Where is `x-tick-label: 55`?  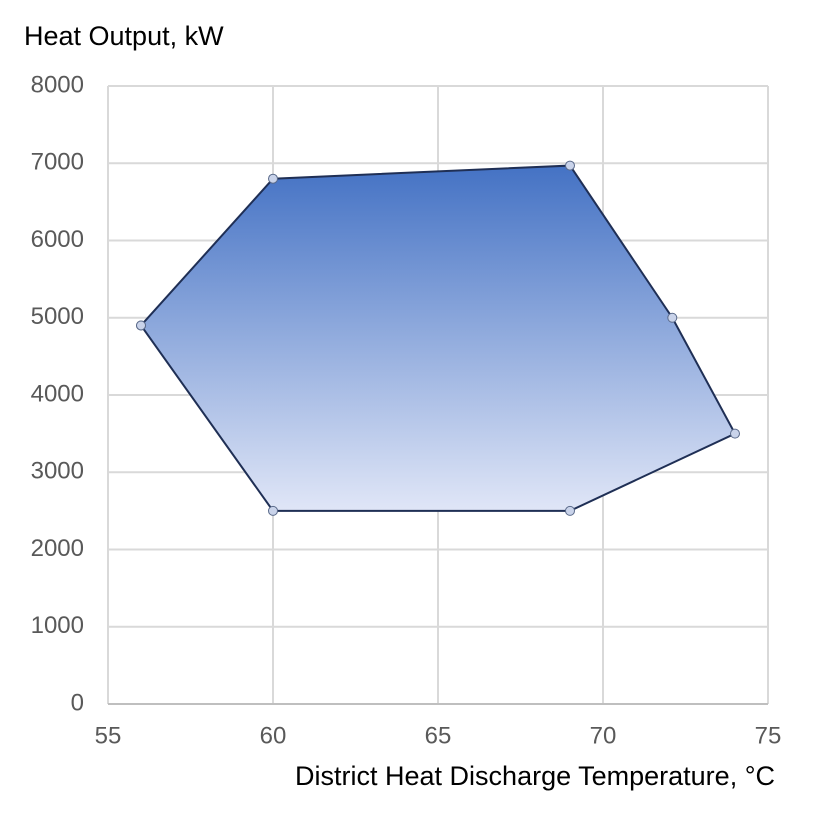
x-tick-label: 55 is located at coordinates (108, 735).